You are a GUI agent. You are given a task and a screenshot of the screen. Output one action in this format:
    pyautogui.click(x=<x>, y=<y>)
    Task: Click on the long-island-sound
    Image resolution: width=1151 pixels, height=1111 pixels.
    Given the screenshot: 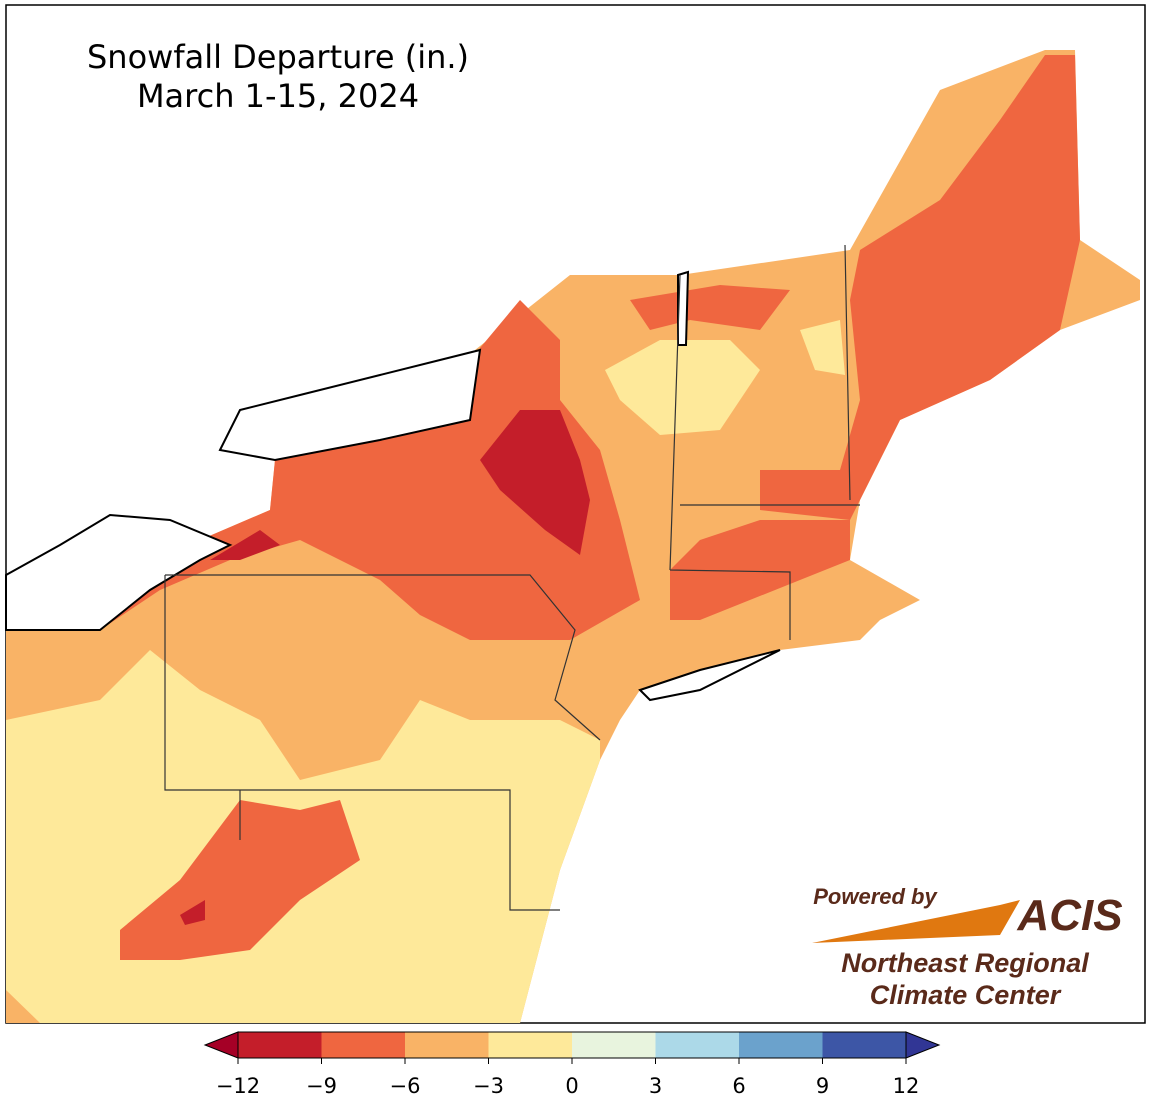 What is the action you would take?
    pyautogui.click(x=709, y=675)
    